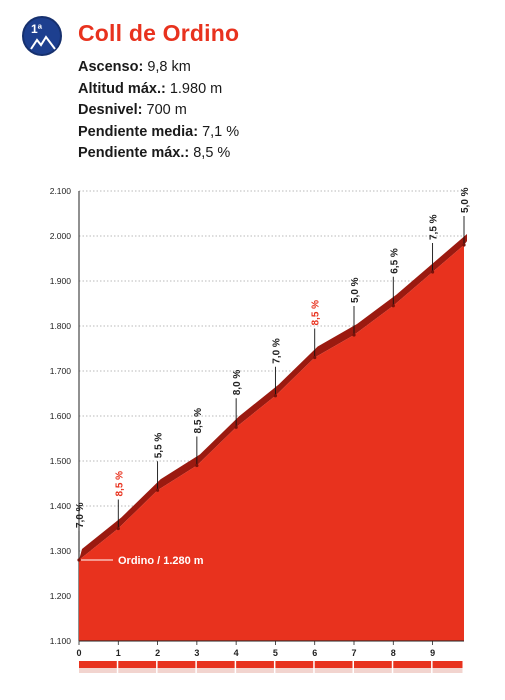 This screenshot has height=700, width=505. I want to click on y-tick-label: 1.900, so click(61, 281).